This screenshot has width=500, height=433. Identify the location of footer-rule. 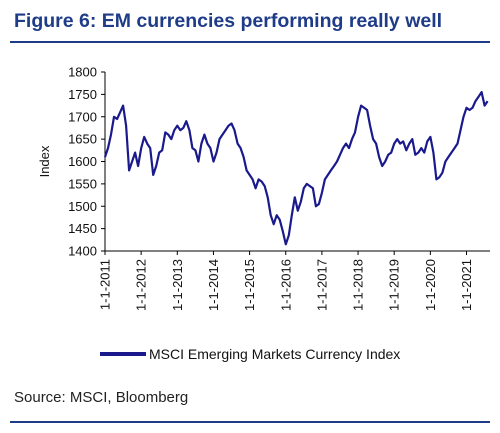
(250, 422).